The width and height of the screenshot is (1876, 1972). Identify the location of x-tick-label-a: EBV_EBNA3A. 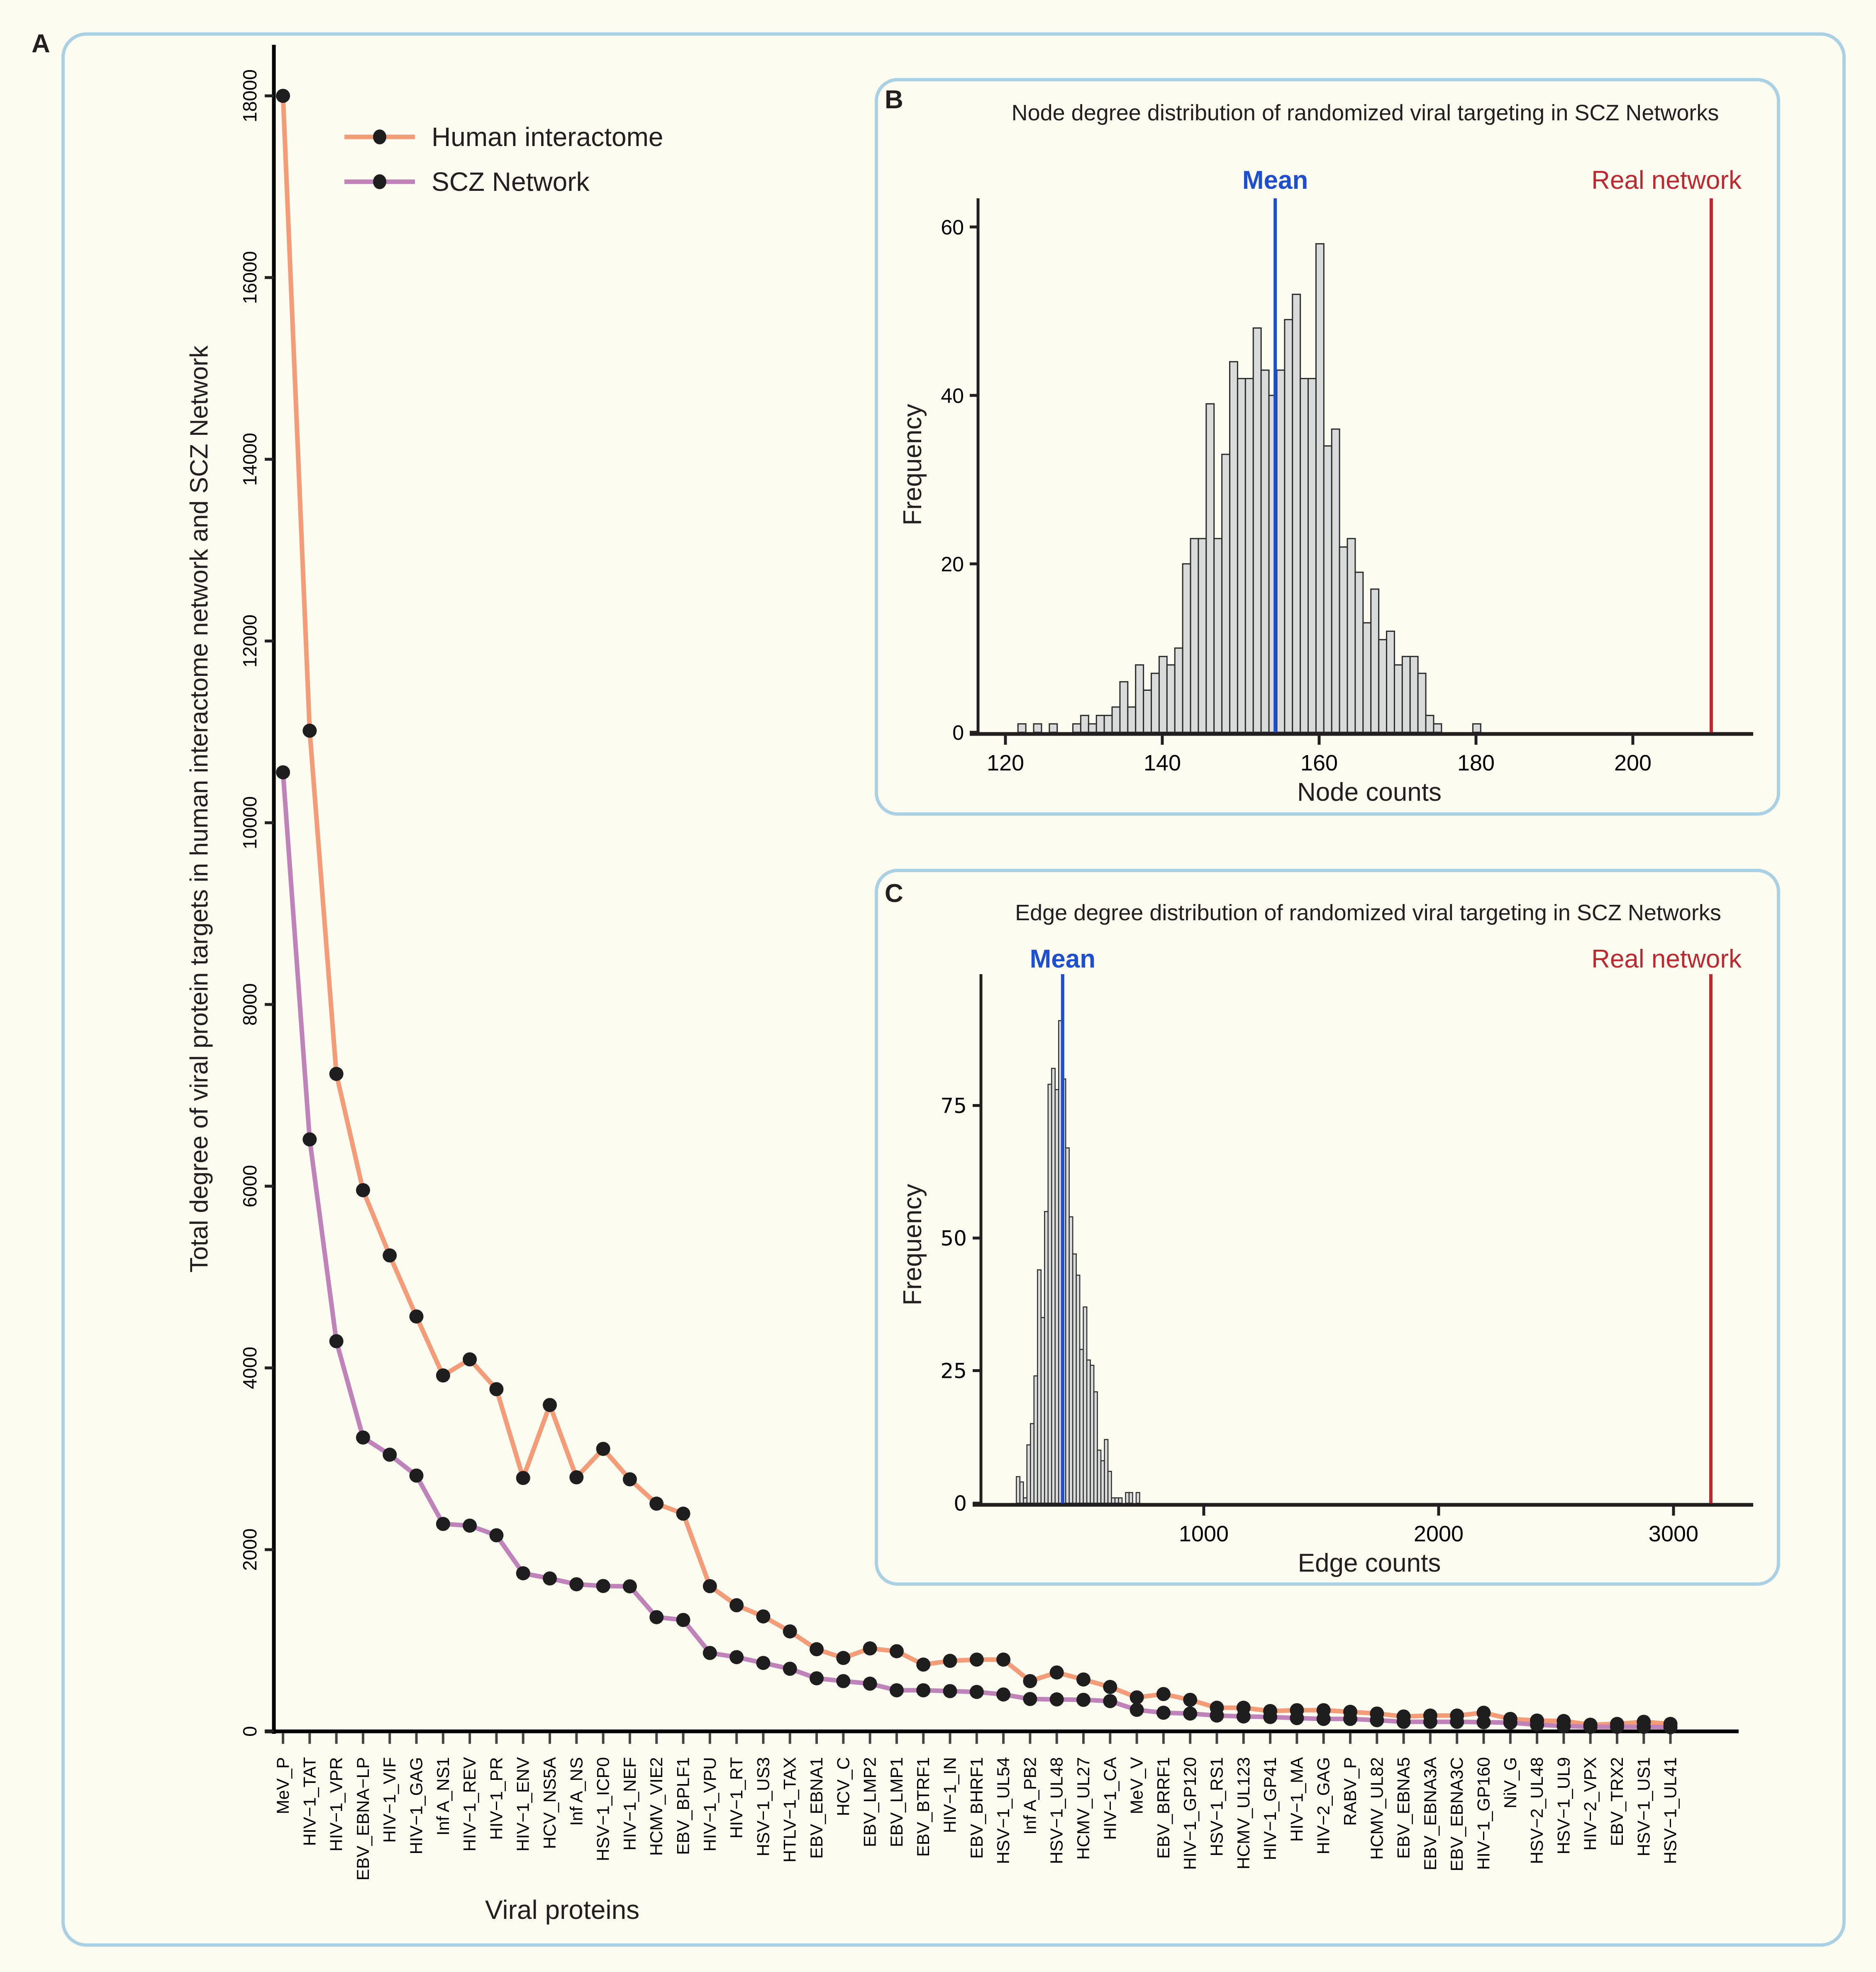
(1430, 1814).